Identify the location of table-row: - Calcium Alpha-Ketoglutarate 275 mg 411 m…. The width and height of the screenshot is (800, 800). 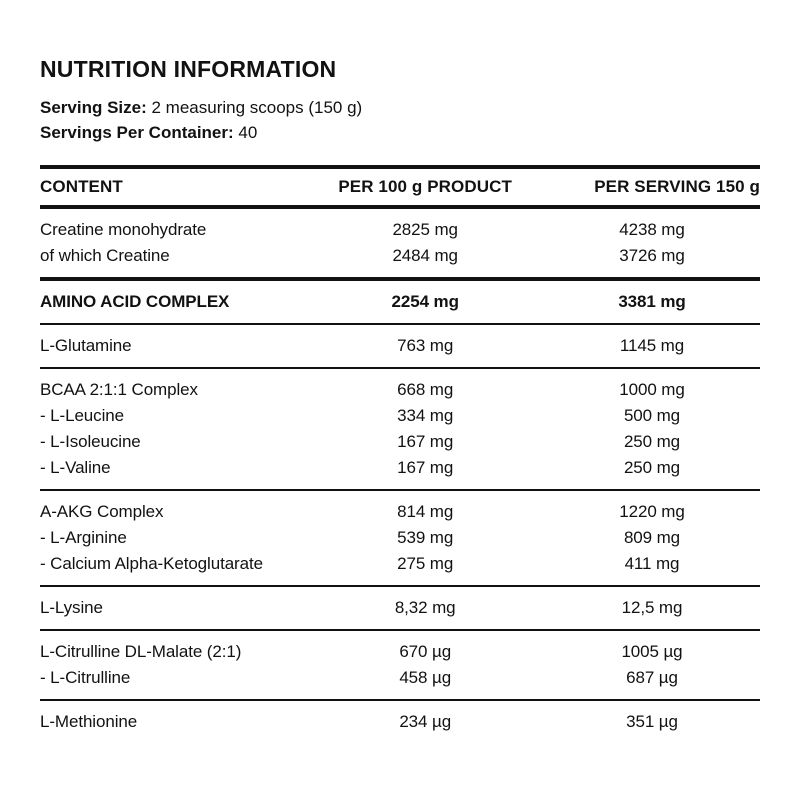
(400, 568).